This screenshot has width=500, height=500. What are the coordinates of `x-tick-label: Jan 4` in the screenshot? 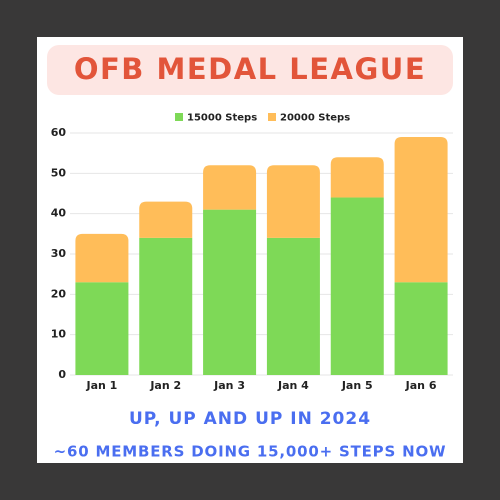 It's located at (293, 385).